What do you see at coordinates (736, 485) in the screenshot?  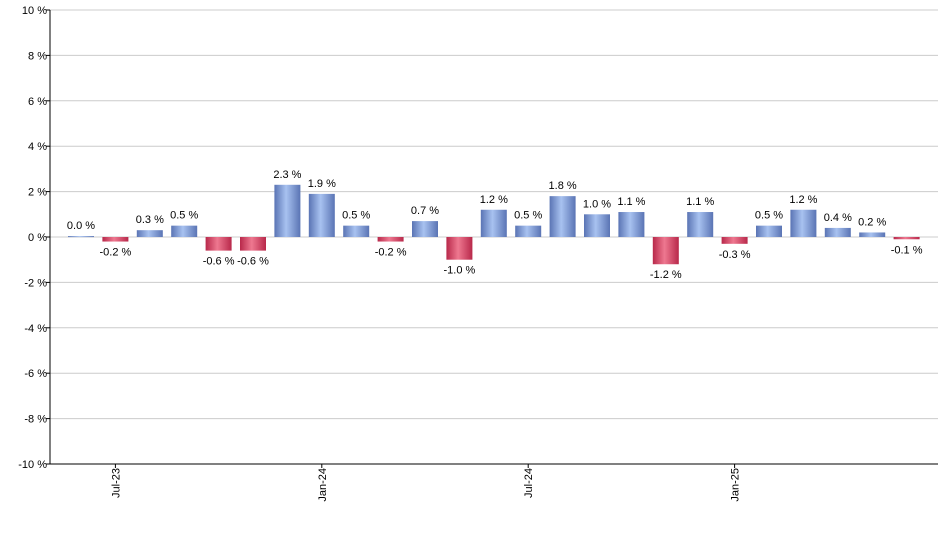 I see `x-tick-label: Jan-25` at bounding box center [736, 485].